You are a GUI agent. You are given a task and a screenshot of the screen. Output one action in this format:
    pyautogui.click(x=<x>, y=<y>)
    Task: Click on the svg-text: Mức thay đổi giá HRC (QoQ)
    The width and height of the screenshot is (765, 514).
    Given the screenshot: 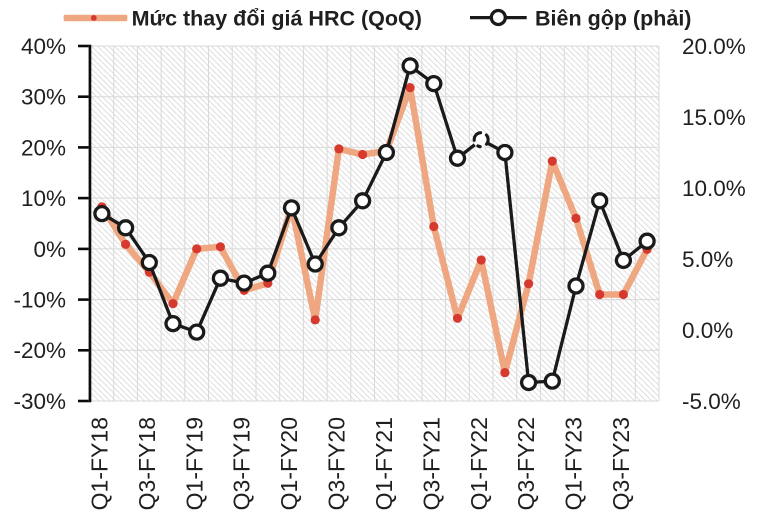 What is the action you would take?
    pyautogui.click(x=277, y=19)
    